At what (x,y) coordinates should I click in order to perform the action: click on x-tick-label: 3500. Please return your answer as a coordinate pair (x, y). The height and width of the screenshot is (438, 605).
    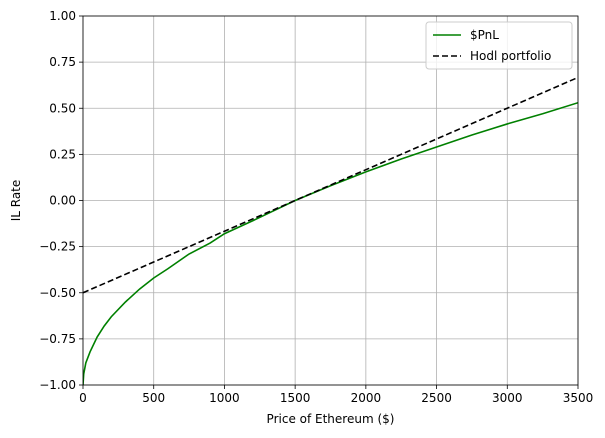
    Looking at the image, I should click on (578, 398).